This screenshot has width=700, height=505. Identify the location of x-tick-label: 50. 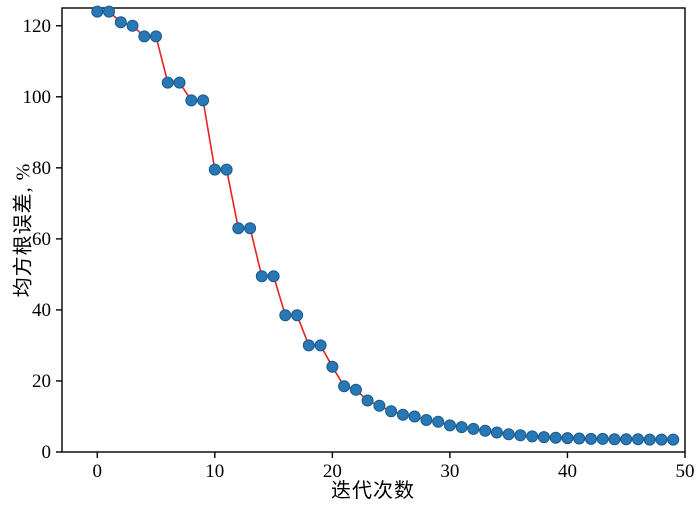
(685, 471).